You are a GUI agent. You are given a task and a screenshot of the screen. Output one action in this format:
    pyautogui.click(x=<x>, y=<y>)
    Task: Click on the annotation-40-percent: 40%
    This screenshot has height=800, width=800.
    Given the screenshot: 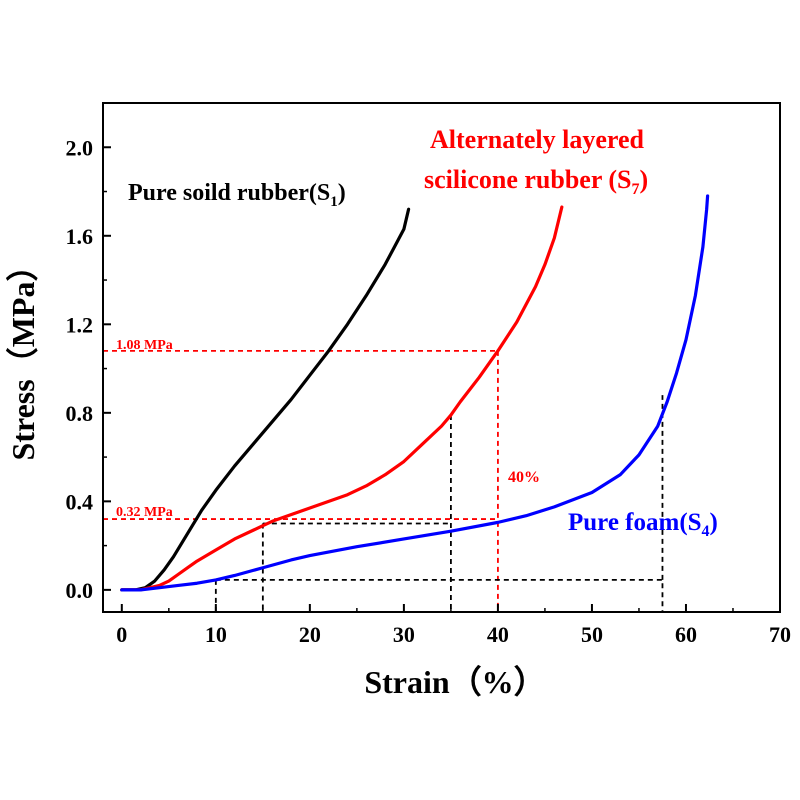 What is the action you would take?
    pyautogui.click(x=524, y=477)
    